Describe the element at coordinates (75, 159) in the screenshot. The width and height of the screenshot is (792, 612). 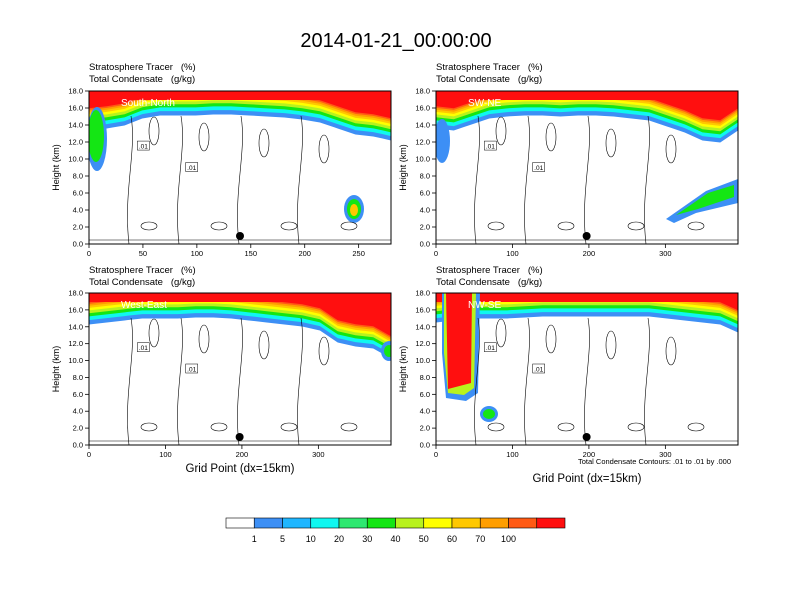
I see `y-tick-label: 10.0` at that location.